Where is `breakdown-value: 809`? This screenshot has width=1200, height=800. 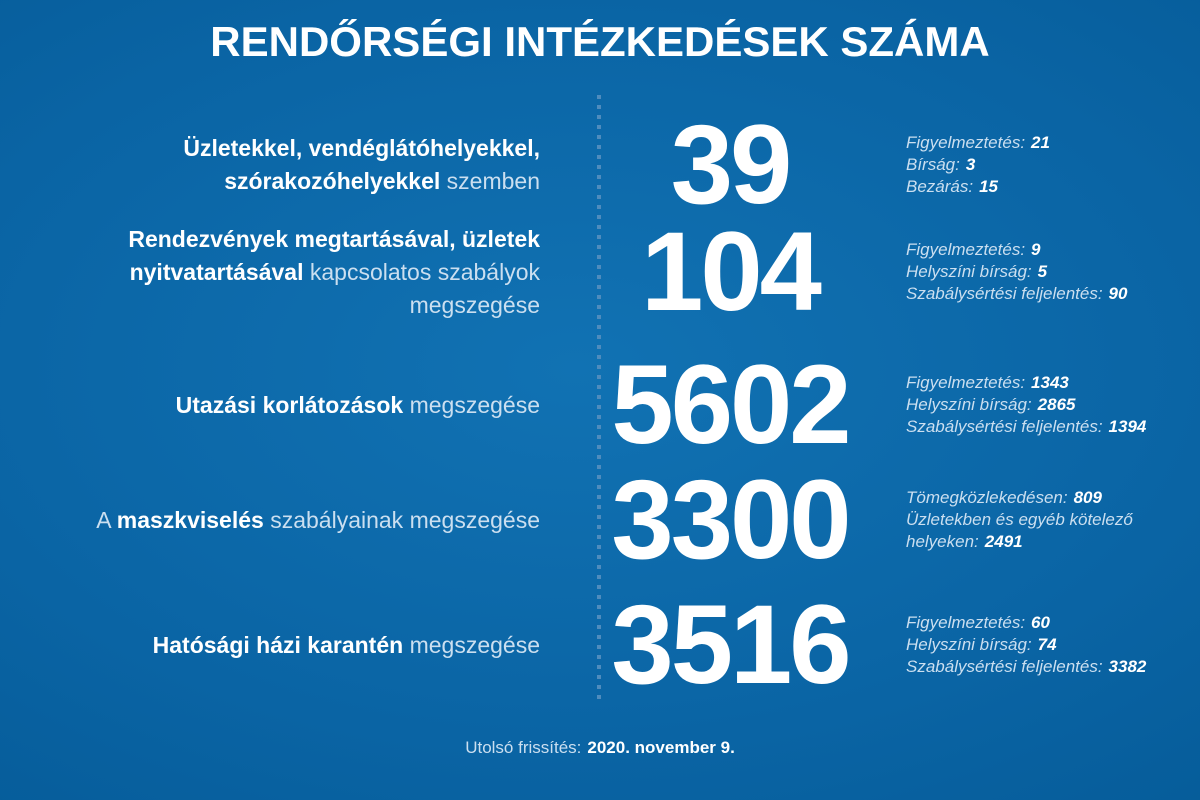
breakdown-value: 809 is located at coordinates (1087, 497).